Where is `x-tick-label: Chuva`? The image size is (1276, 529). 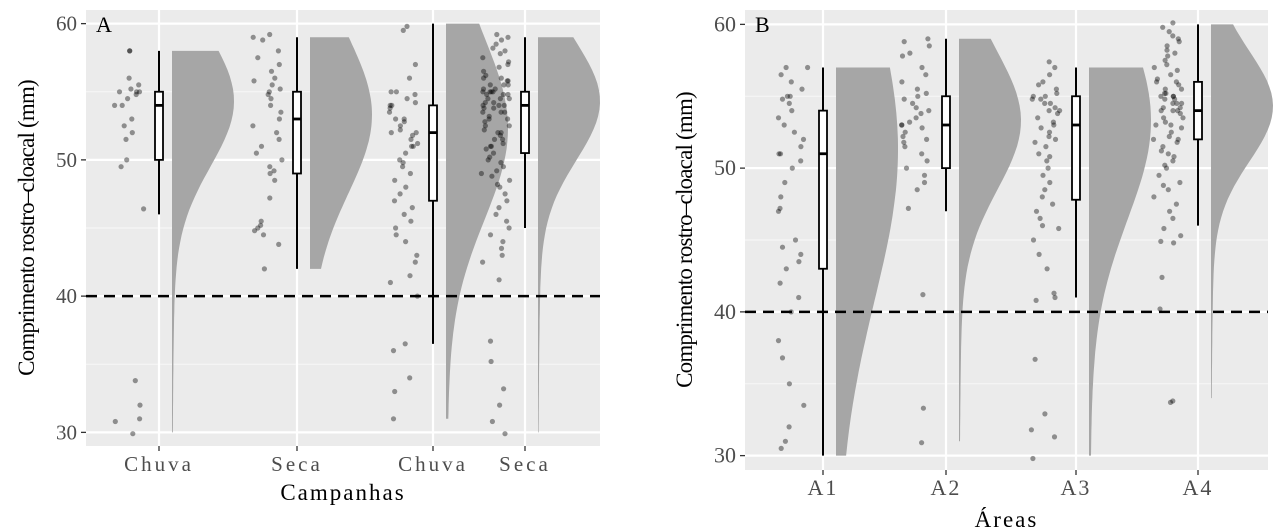
x-tick-label: Chuva is located at coordinates (159, 464).